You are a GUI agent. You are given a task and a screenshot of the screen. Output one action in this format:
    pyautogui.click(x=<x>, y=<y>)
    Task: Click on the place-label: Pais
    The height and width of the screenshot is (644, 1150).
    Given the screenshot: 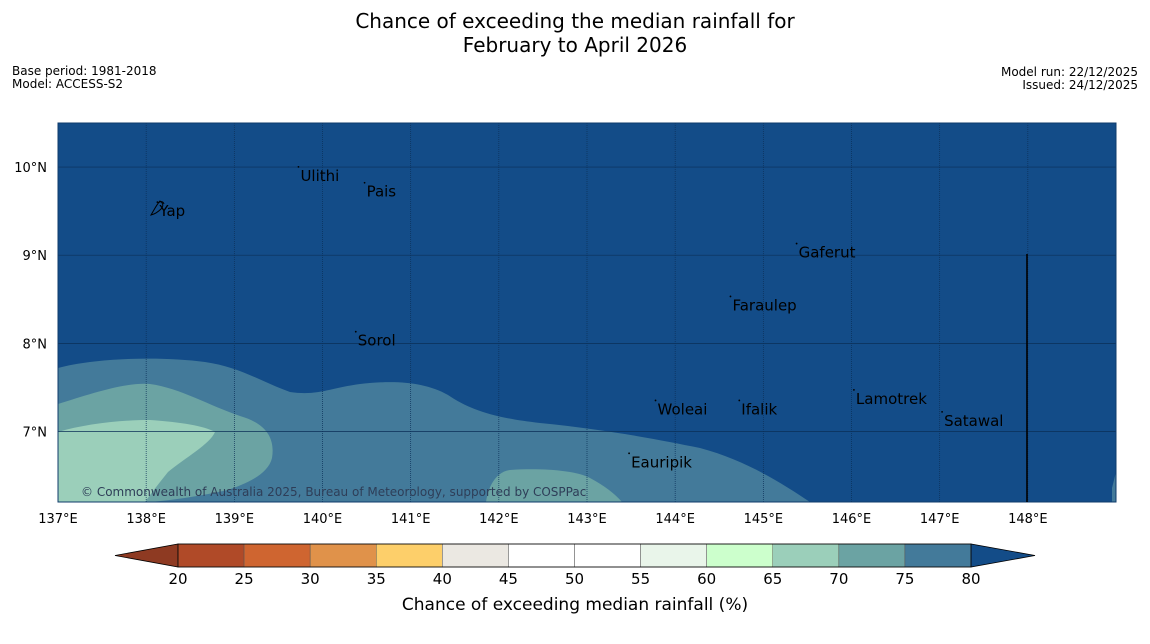 What is the action you would take?
    pyautogui.click(x=382, y=192)
    